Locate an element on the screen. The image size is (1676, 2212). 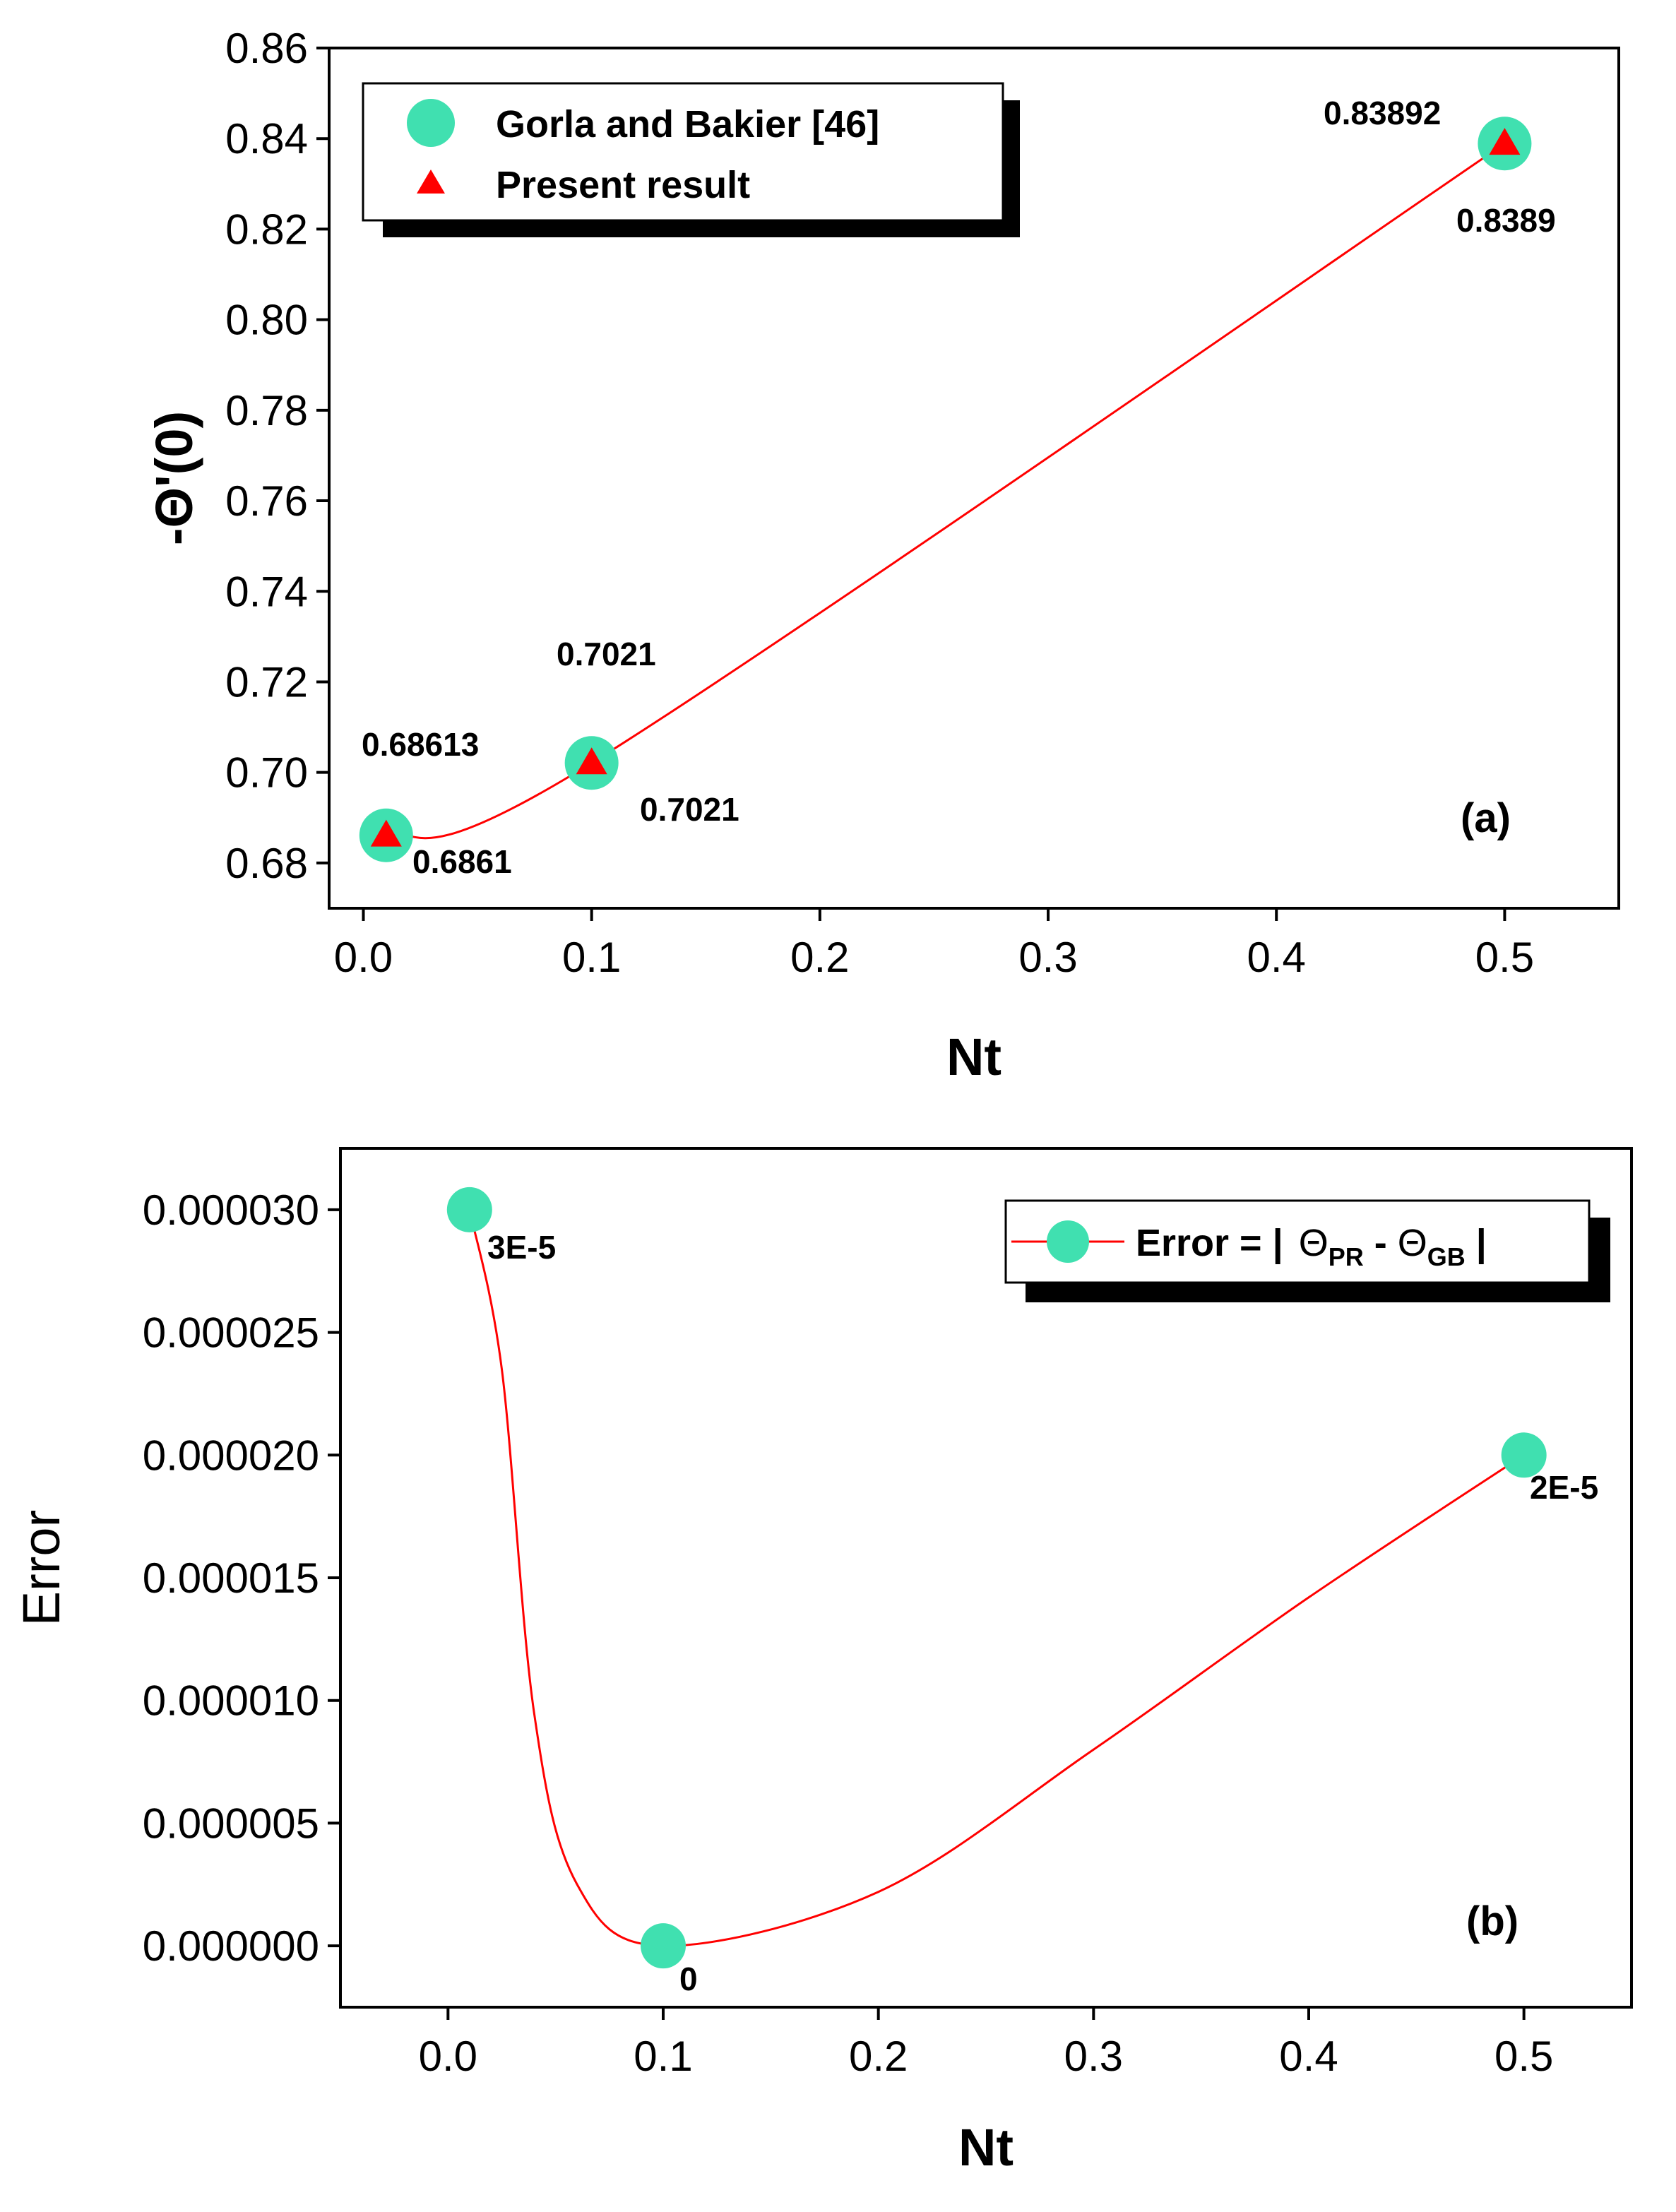
y-tick-label: 0.000010 is located at coordinates (231, 1701).